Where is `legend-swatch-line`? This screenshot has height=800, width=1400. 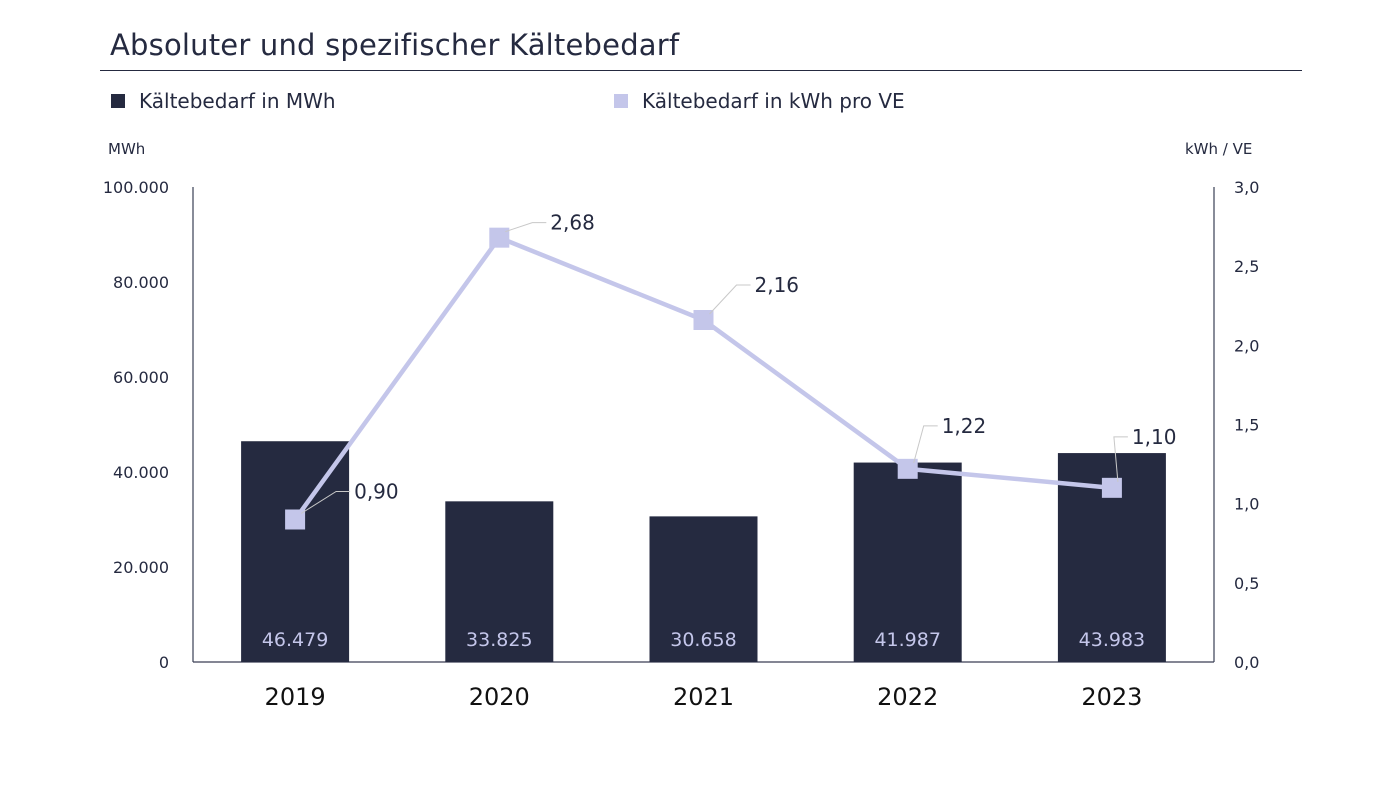 legend-swatch-line is located at coordinates (621, 101).